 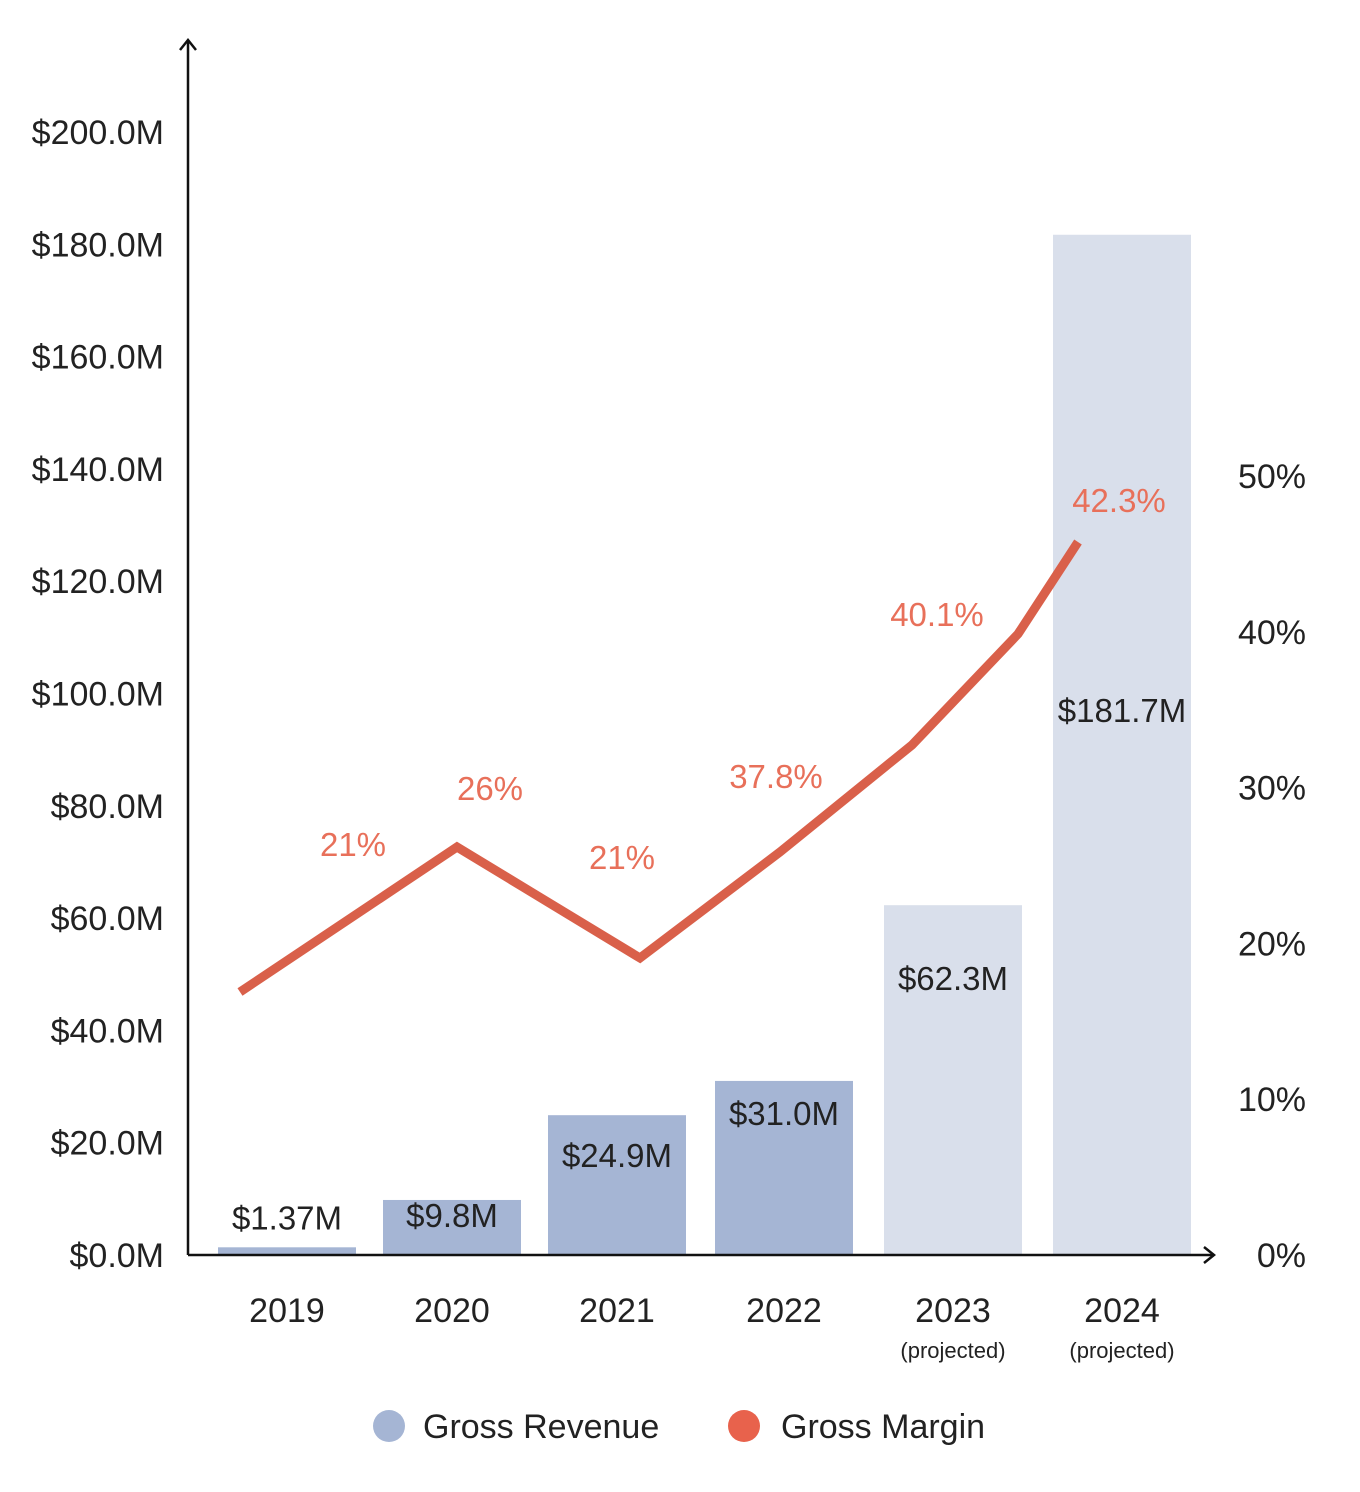 I want to click on left-tick-label: $200.0M, so click(x=98, y=133).